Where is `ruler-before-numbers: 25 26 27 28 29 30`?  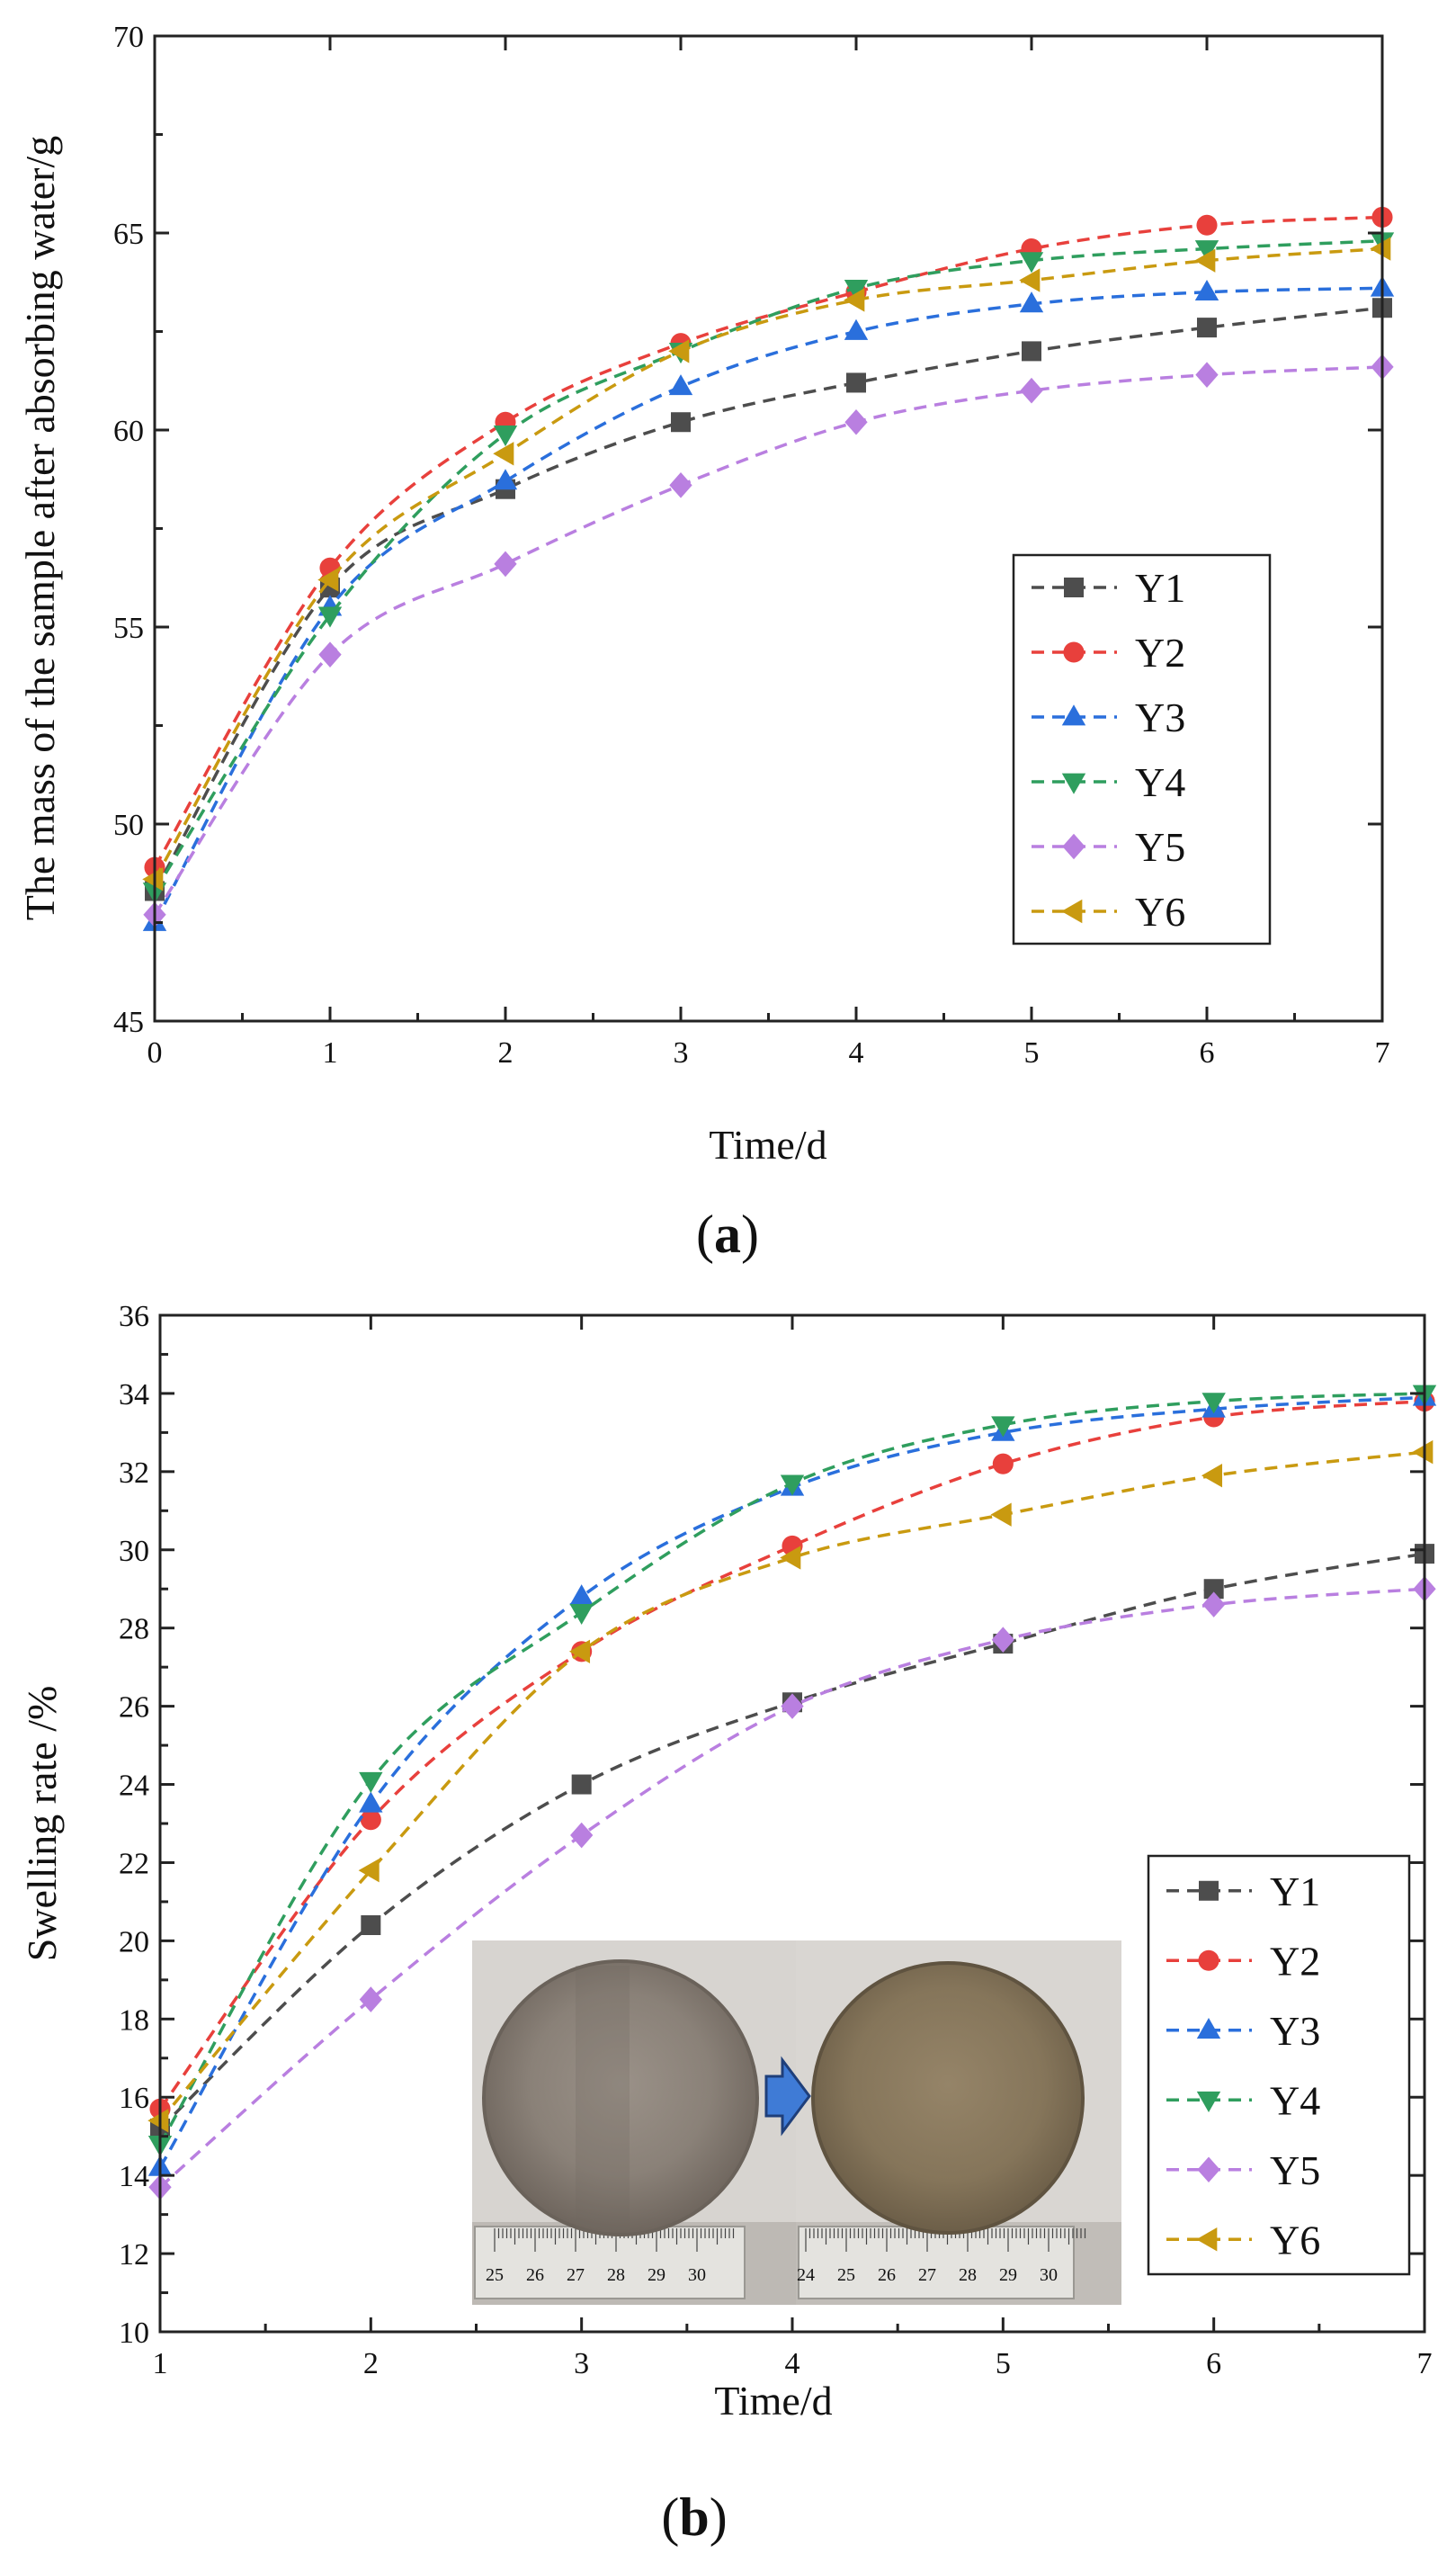 ruler-before-numbers: 25 26 27 28 29 30 is located at coordinates (596, 2275).